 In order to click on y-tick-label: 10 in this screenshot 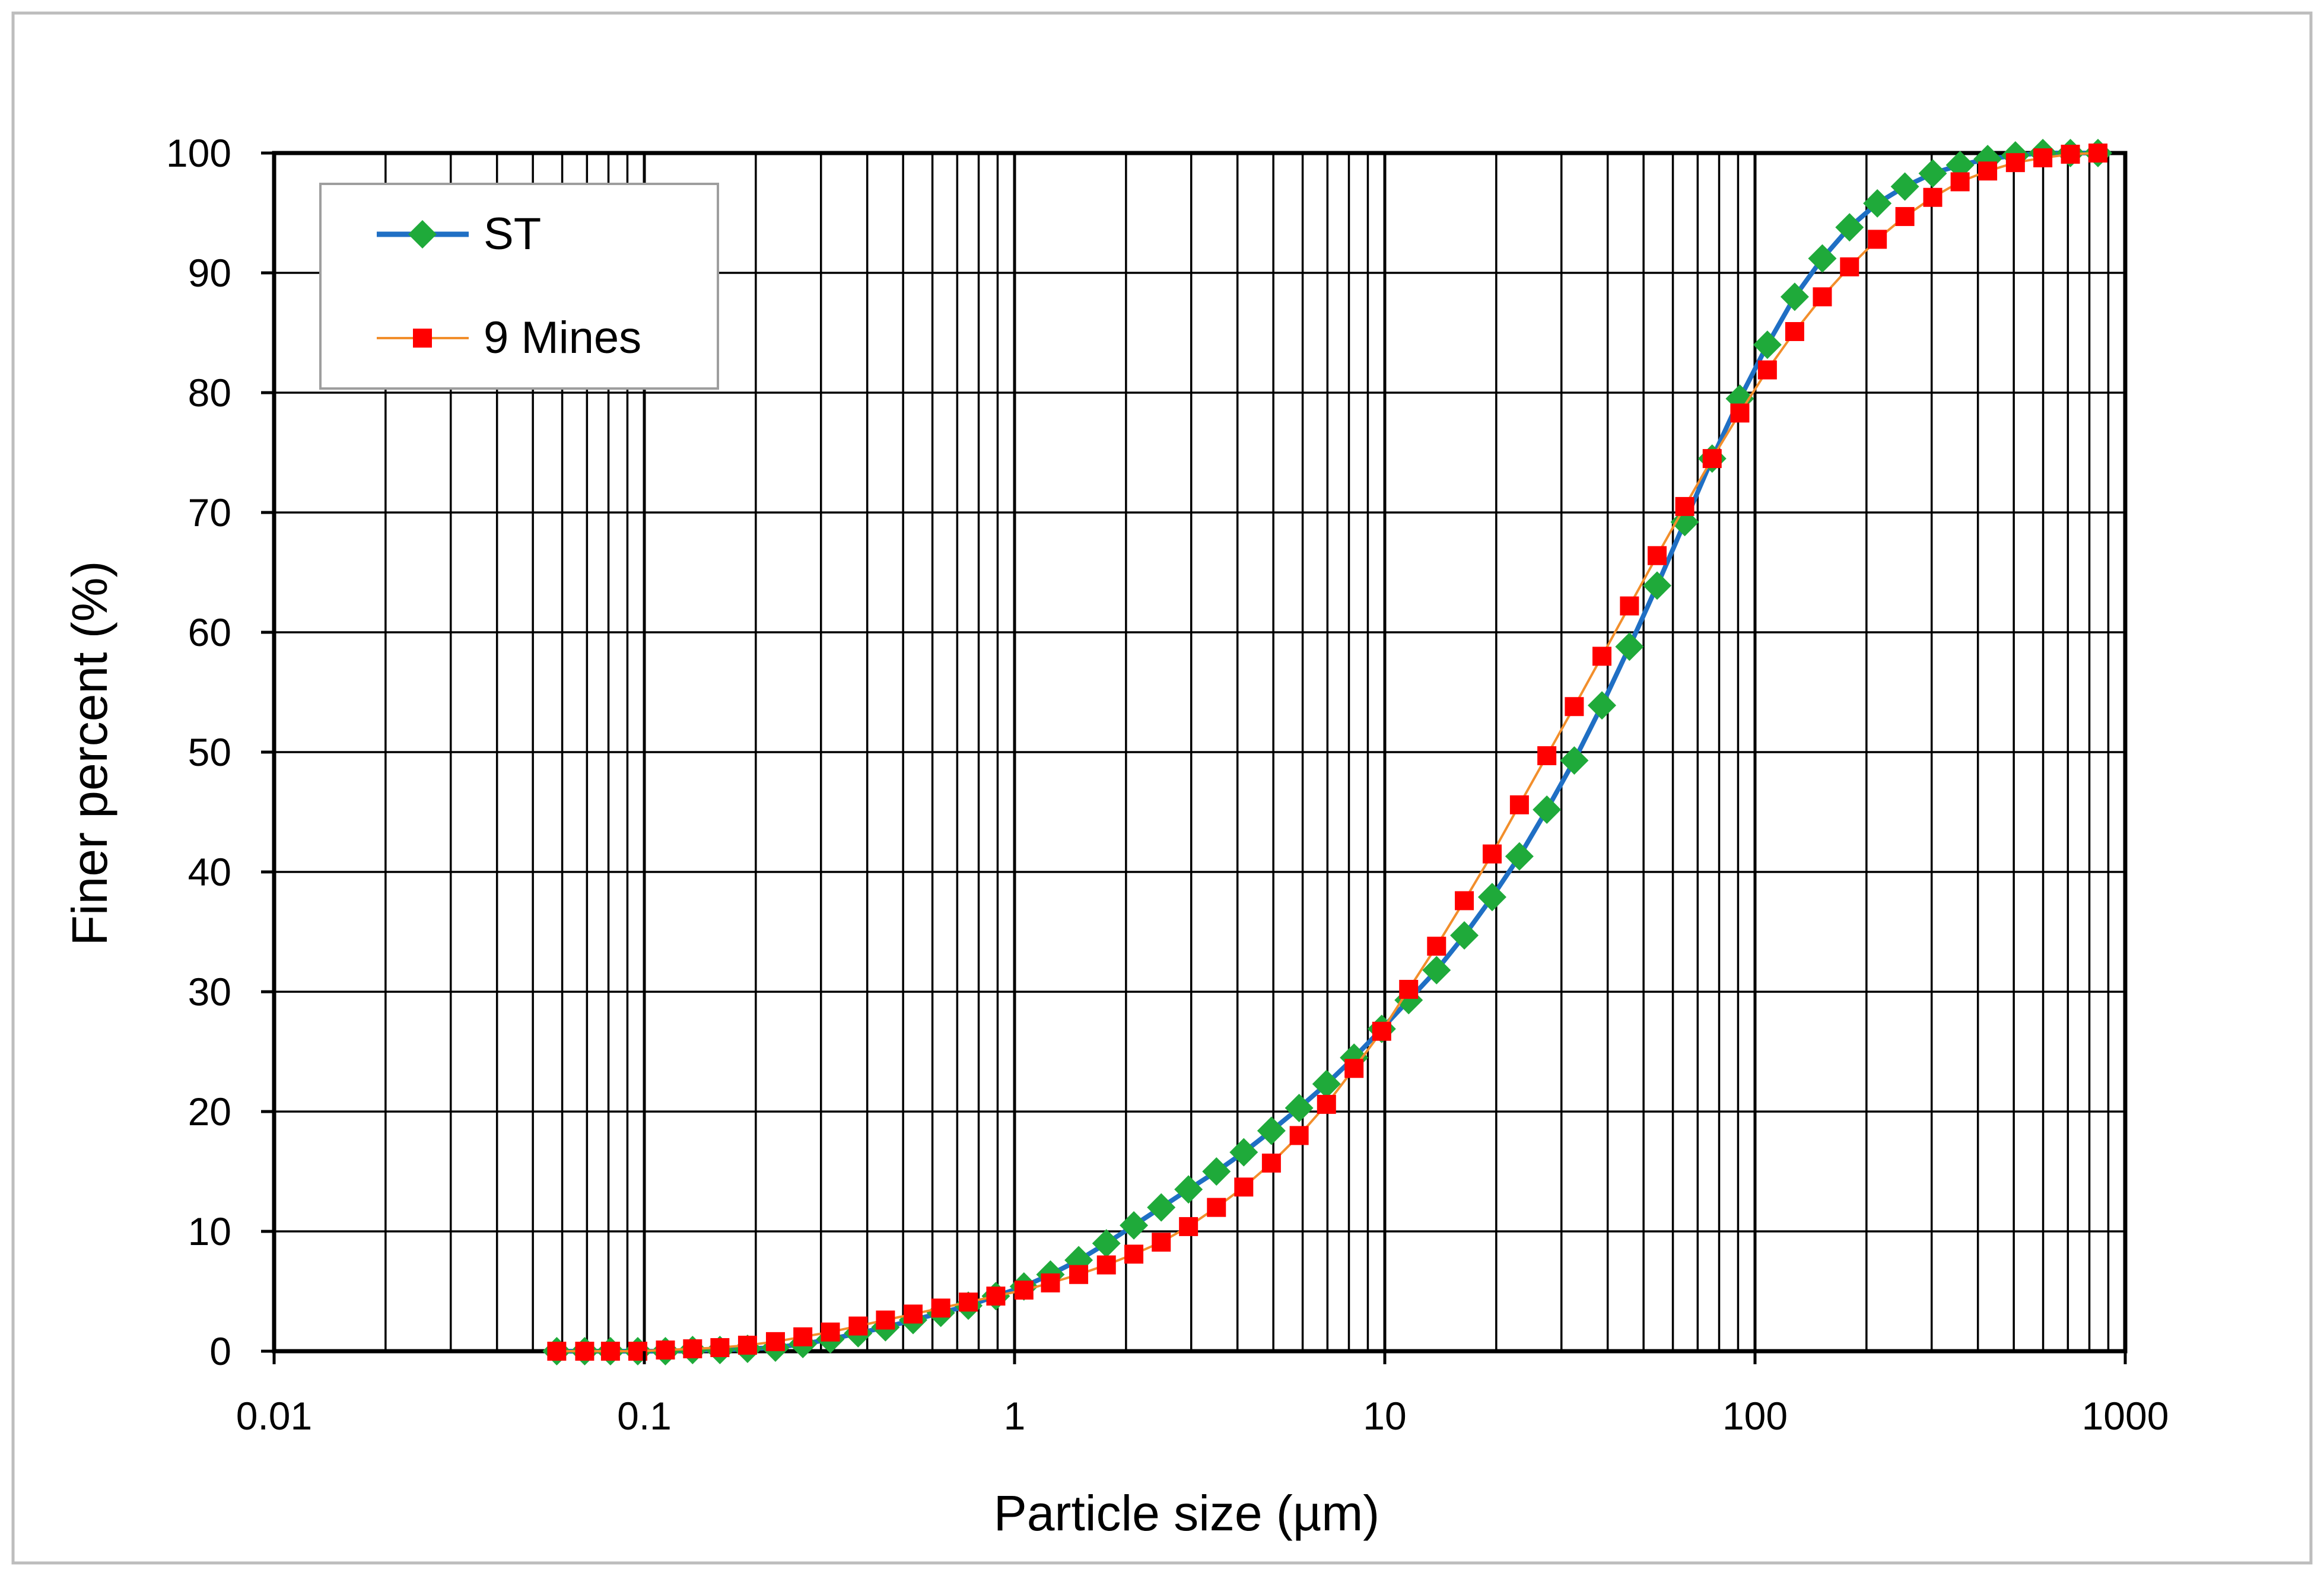, I will do `click(209, 1231)`.